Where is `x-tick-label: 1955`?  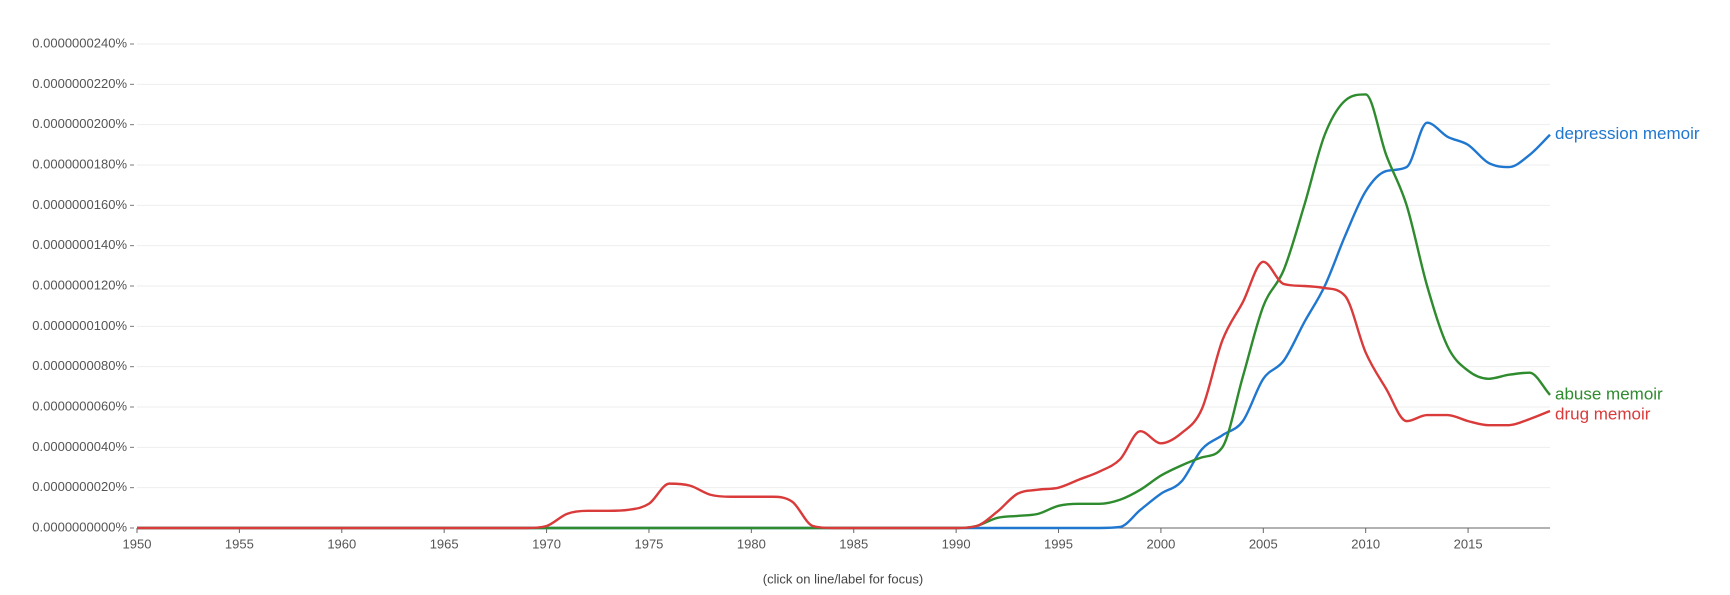 x-tick-label: 1955 is located at coordinates (239, 543).